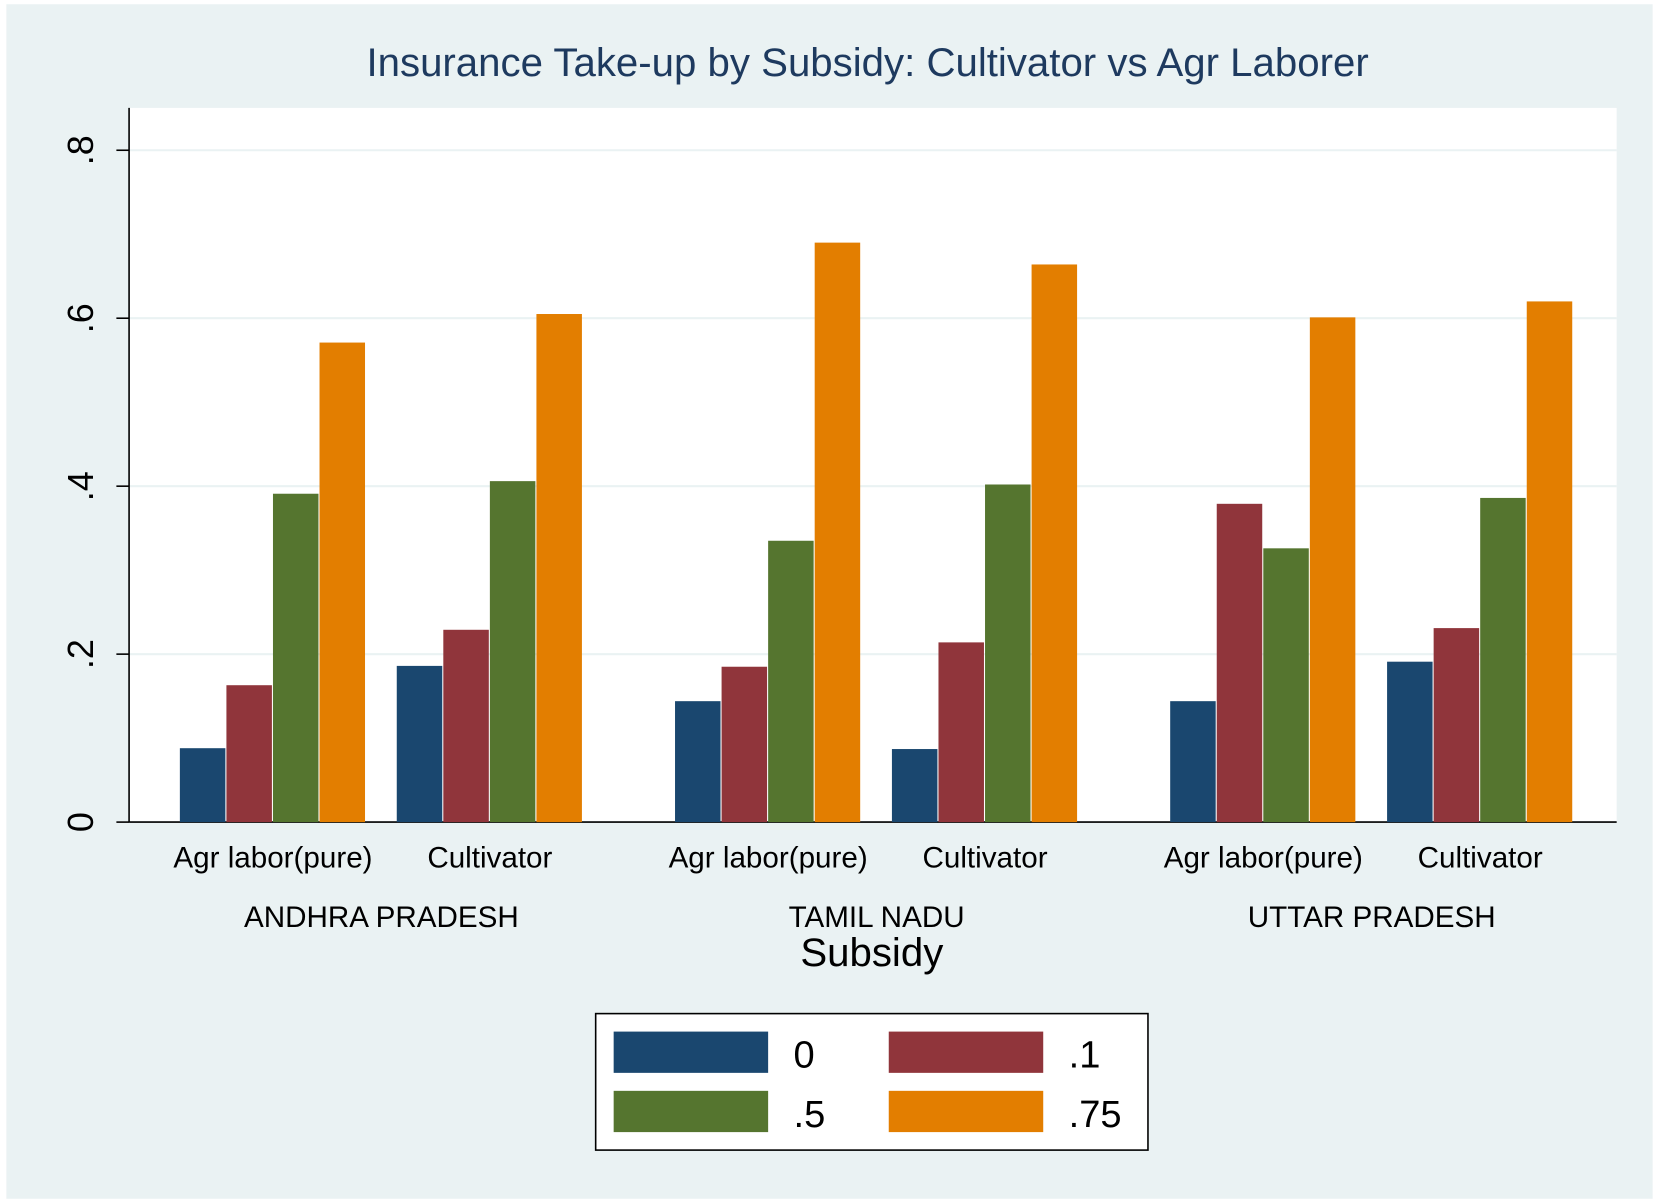 The width and height of the screenshot is (1659, 1203). What do you see at coordinates (80, 654) in the screenshot?
I see `y-tick-label: .2` at bounding box center [80, 654].